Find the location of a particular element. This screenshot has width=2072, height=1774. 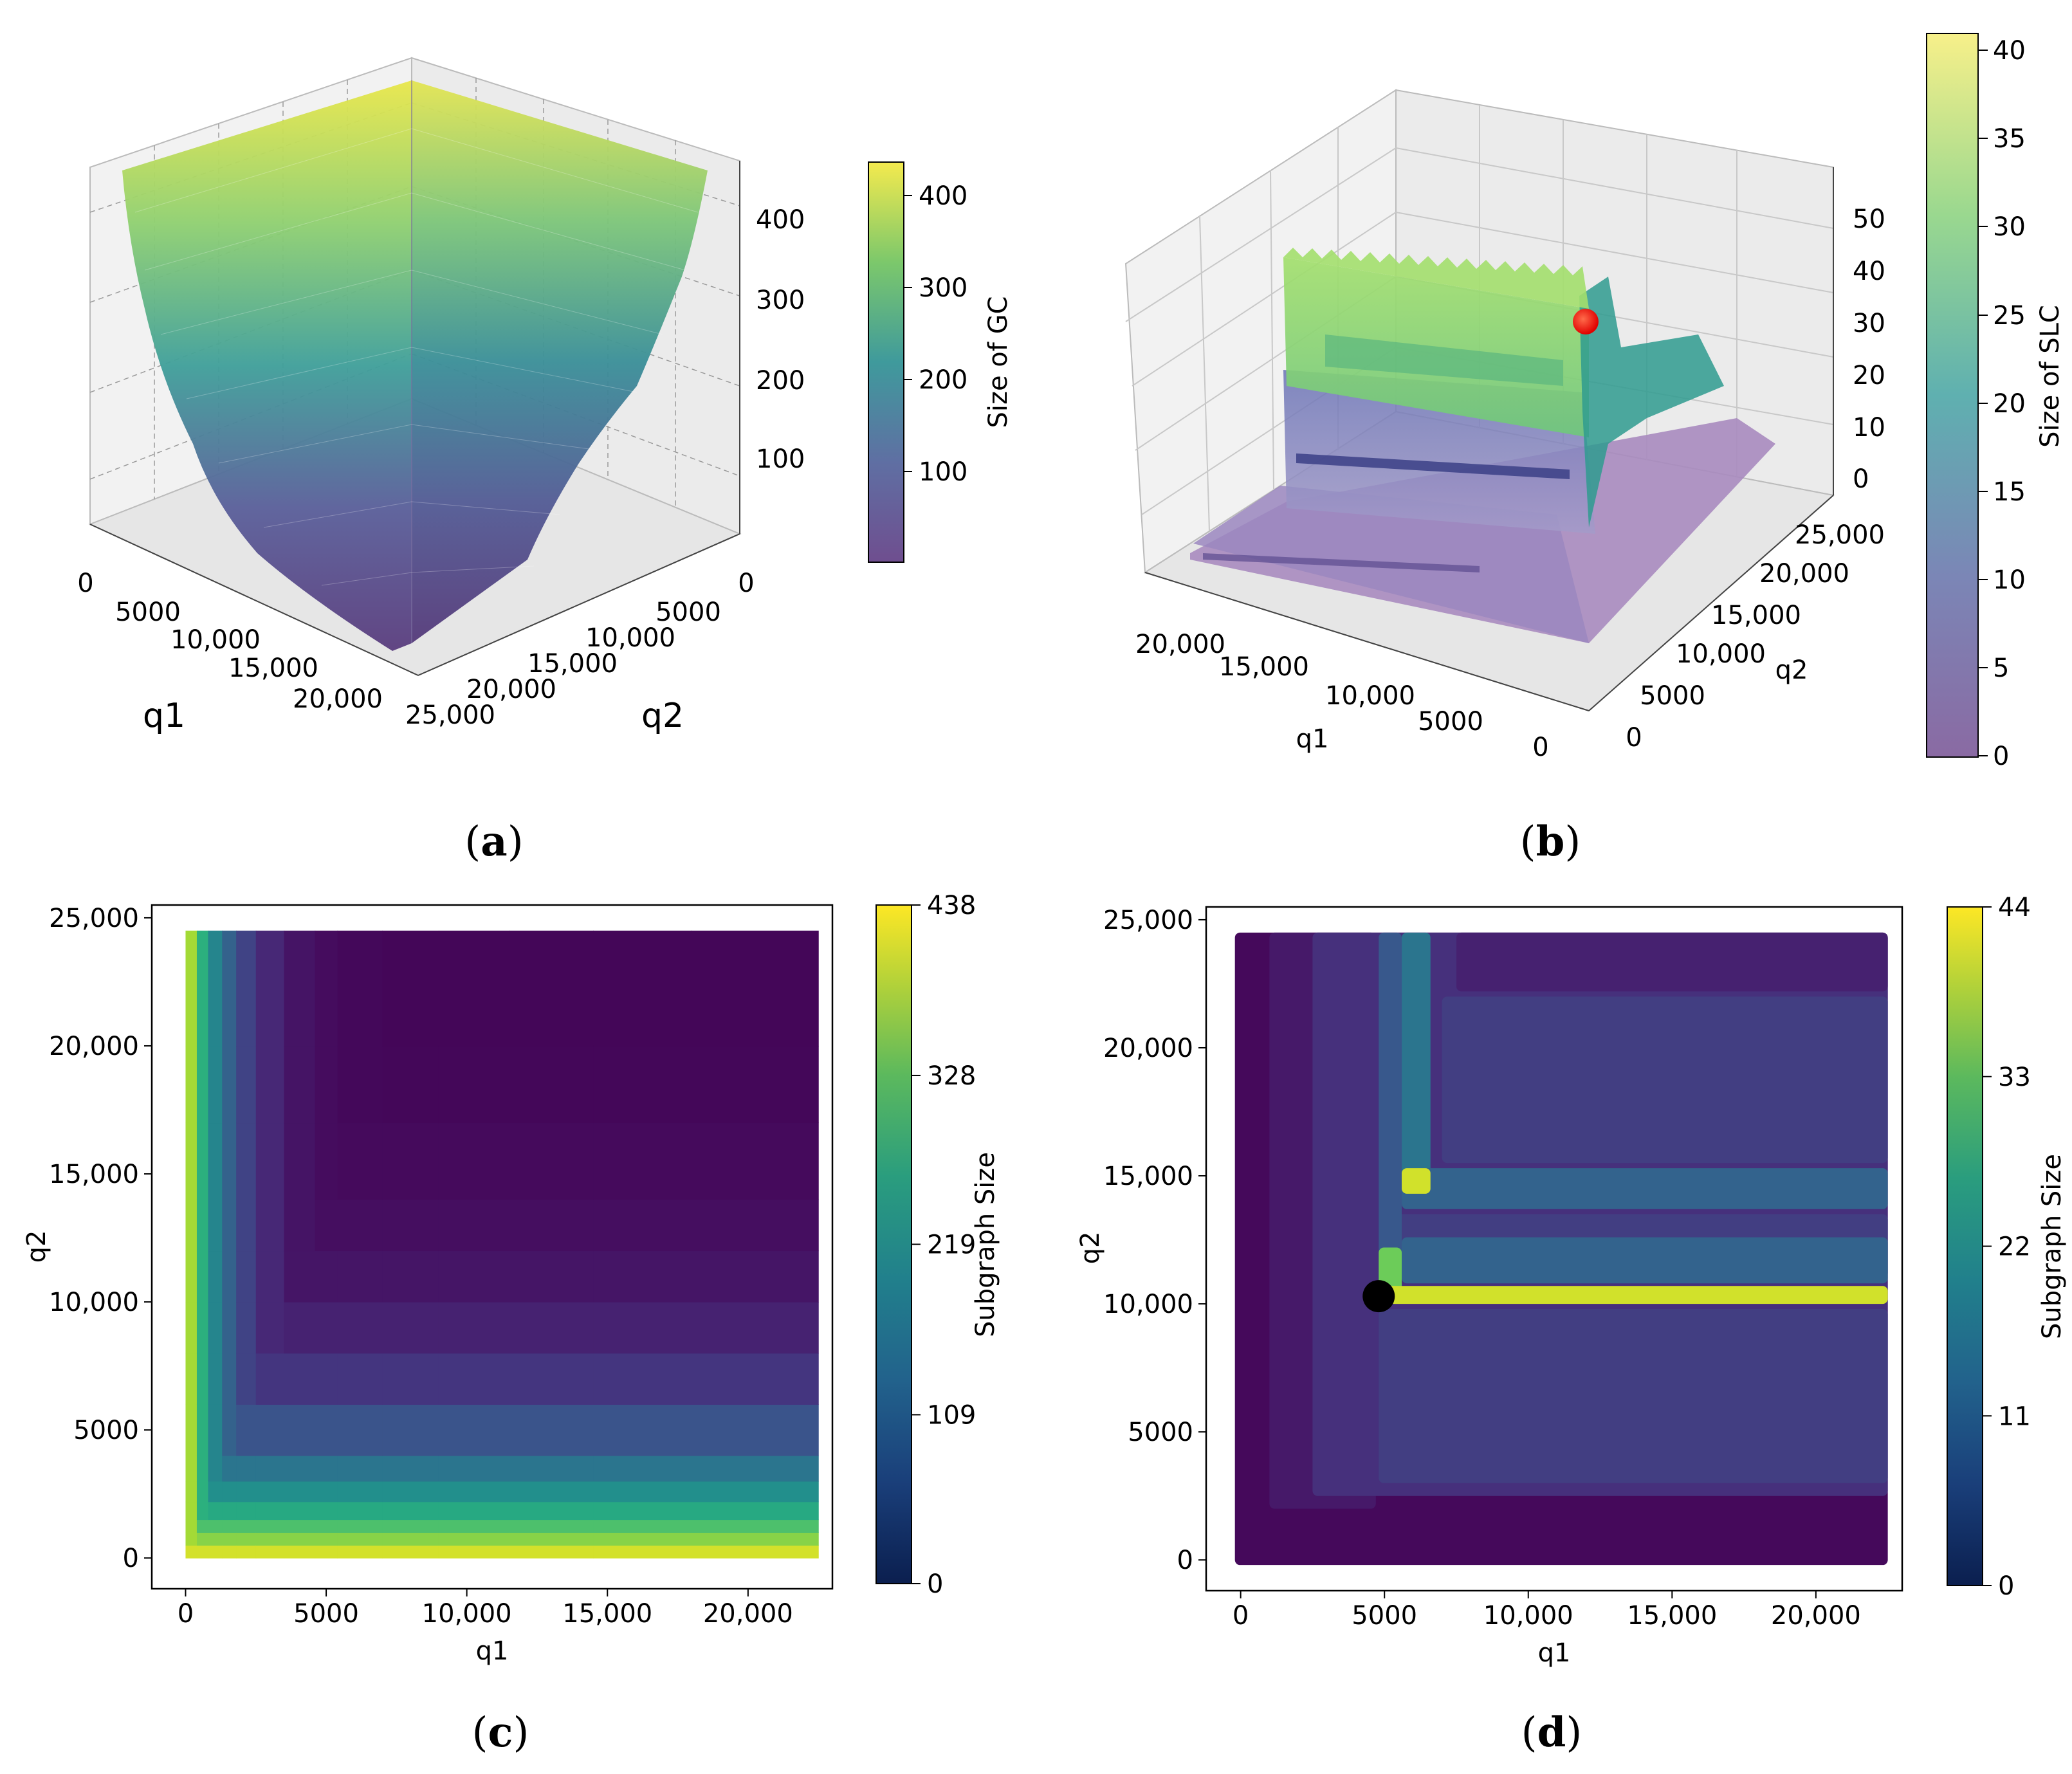

caption-a: (a) is located at coordinates (493, 842).